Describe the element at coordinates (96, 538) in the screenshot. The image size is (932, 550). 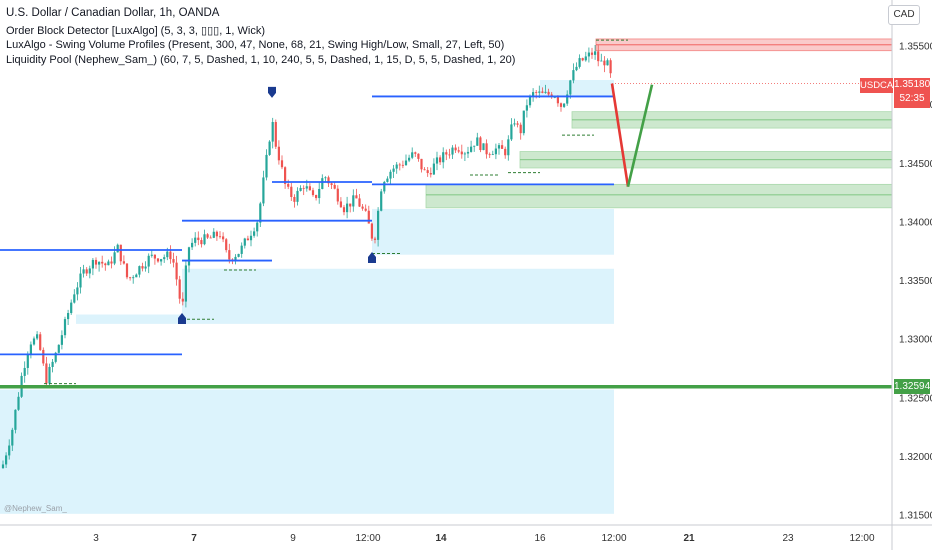
I see `time-axis-label: 3` at that location.